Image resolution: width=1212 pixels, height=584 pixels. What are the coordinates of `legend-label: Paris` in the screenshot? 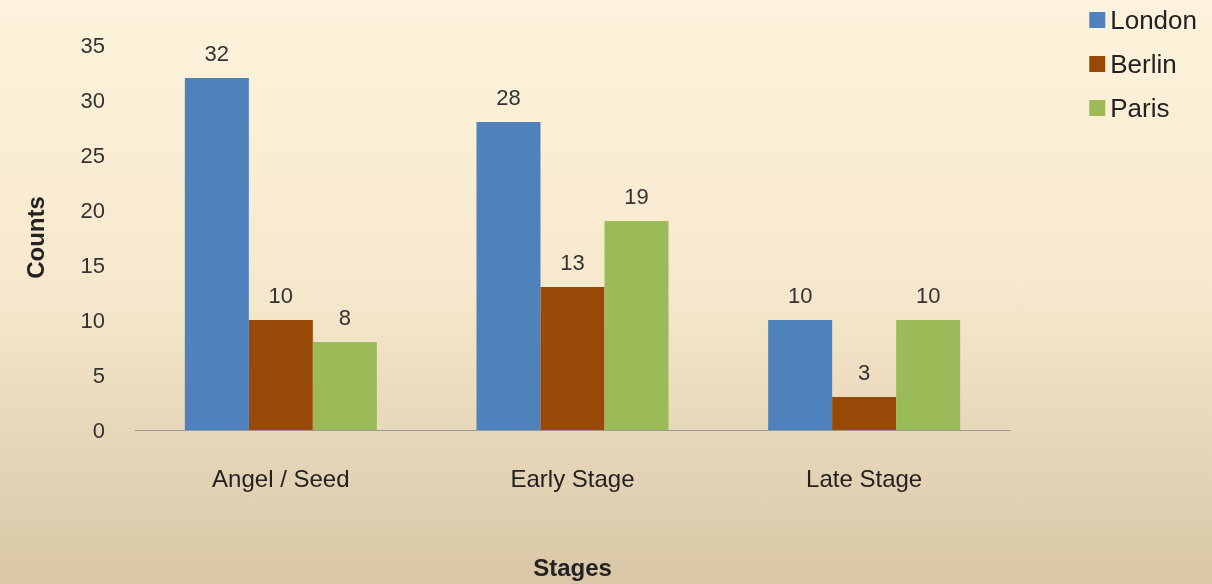 It's located at (1140, 108).